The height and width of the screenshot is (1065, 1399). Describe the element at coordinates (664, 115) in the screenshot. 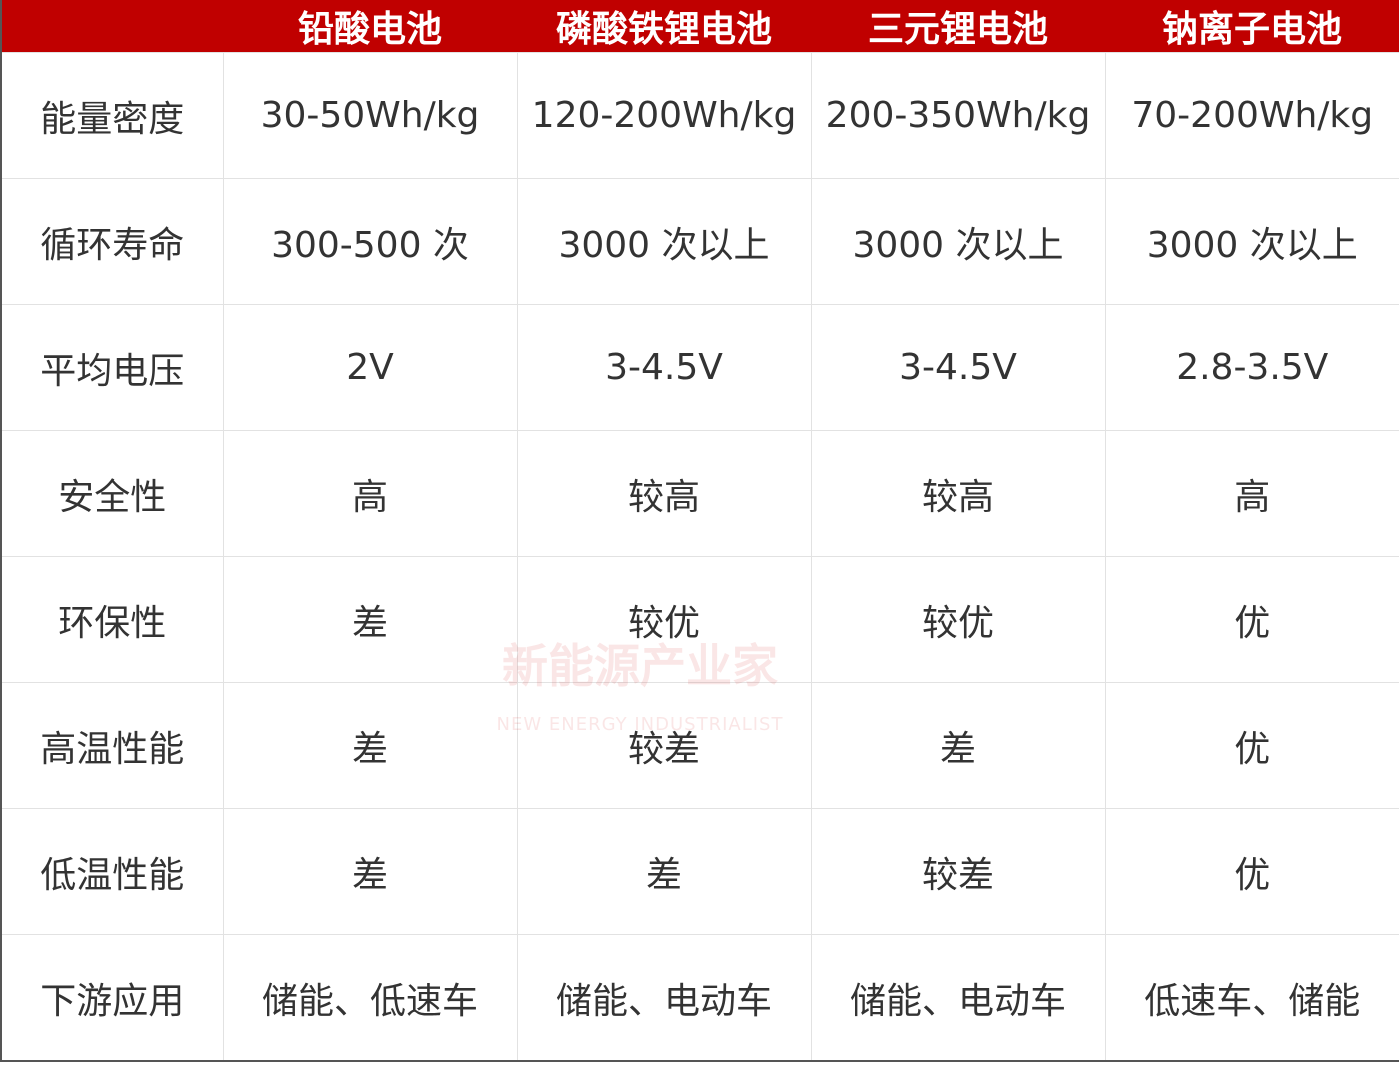

I see `table-cell: 120-200Wh/kg` at that location.